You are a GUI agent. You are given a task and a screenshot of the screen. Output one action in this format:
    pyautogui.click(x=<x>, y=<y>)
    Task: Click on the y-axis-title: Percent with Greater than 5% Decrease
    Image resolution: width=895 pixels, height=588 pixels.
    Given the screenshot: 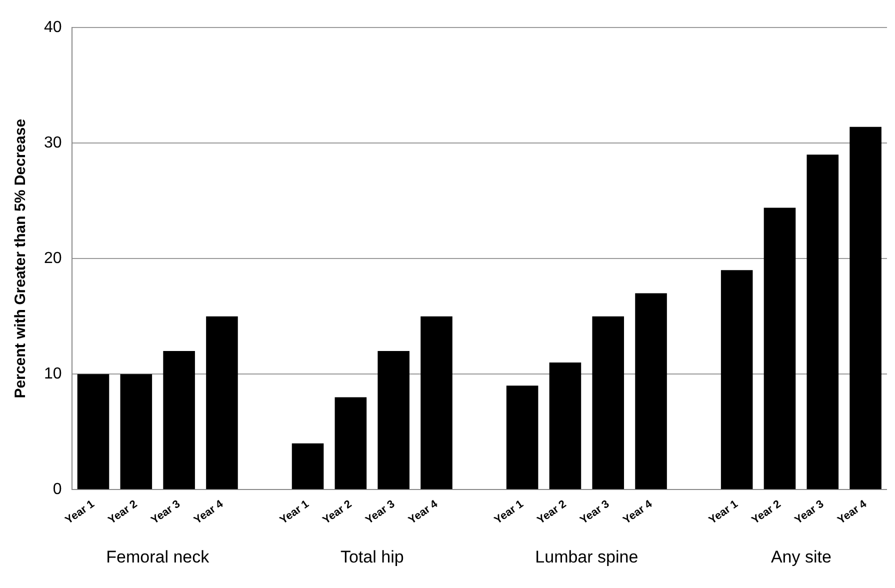 What is the action you would take?
    pyautogui.click(x=21, y=258)
    